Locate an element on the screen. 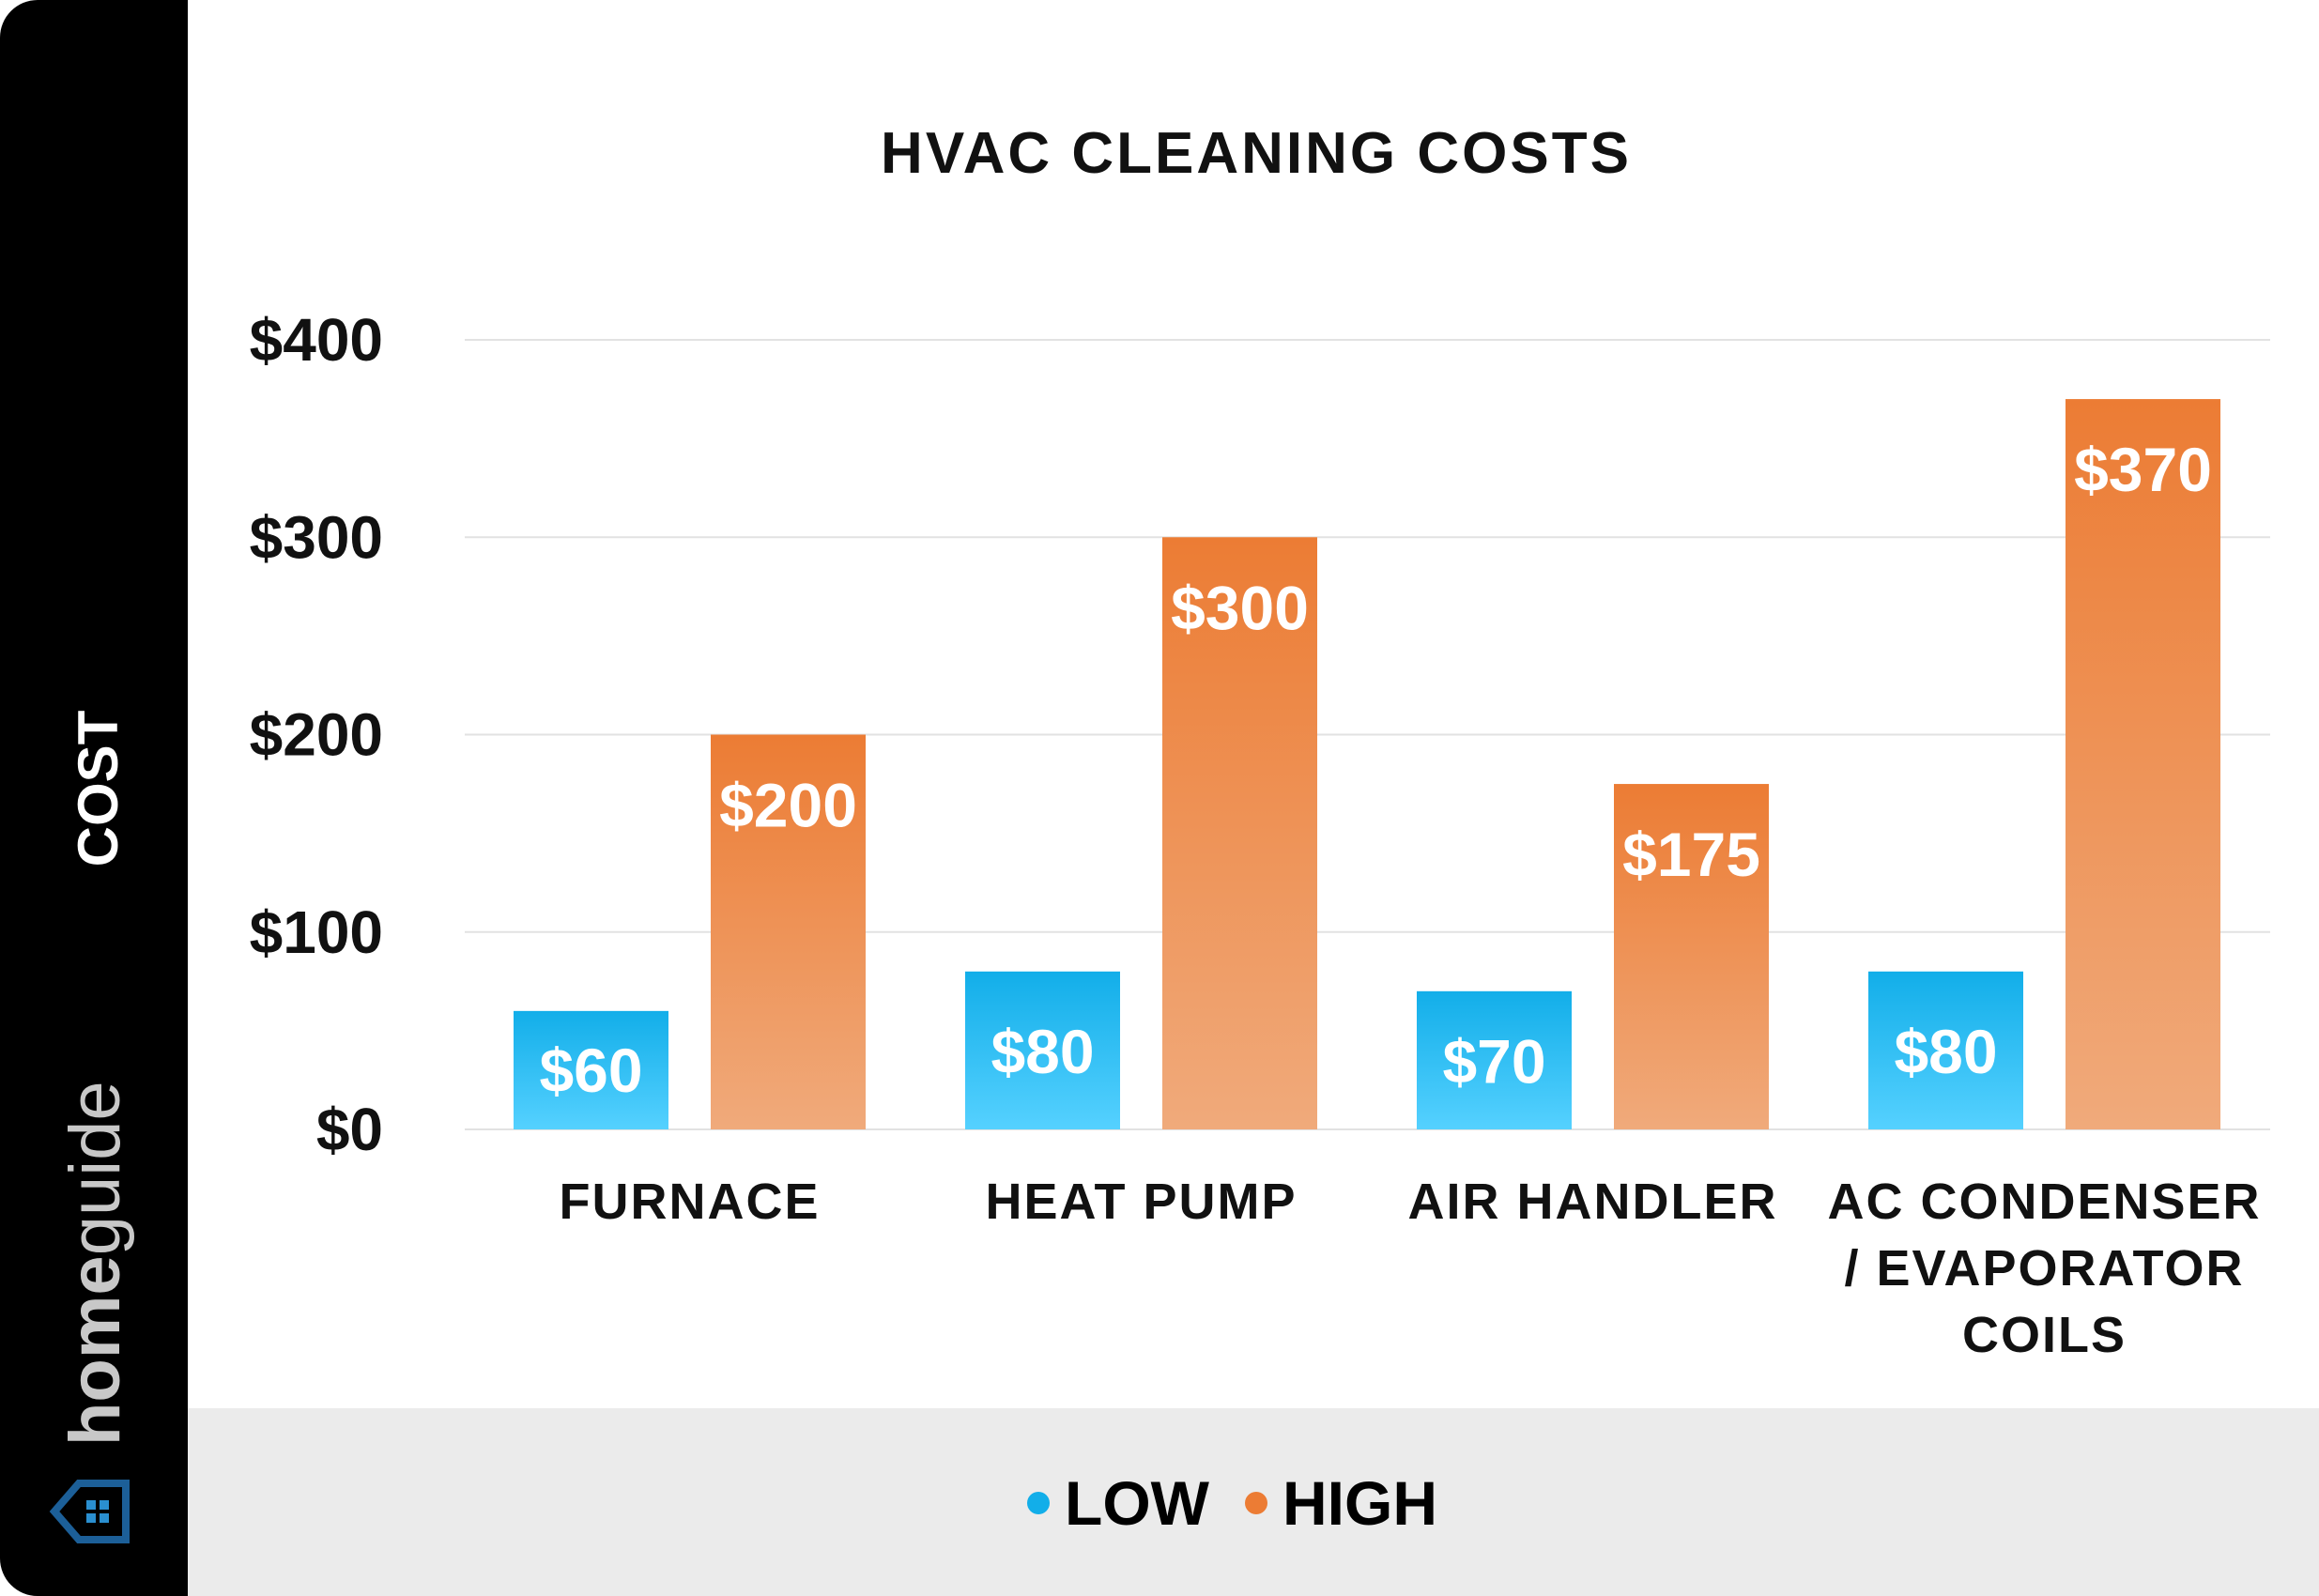 This screenshot has width=2319, height=1596. brand-wordmark: homeguide is located at coordinates (95, 1264).